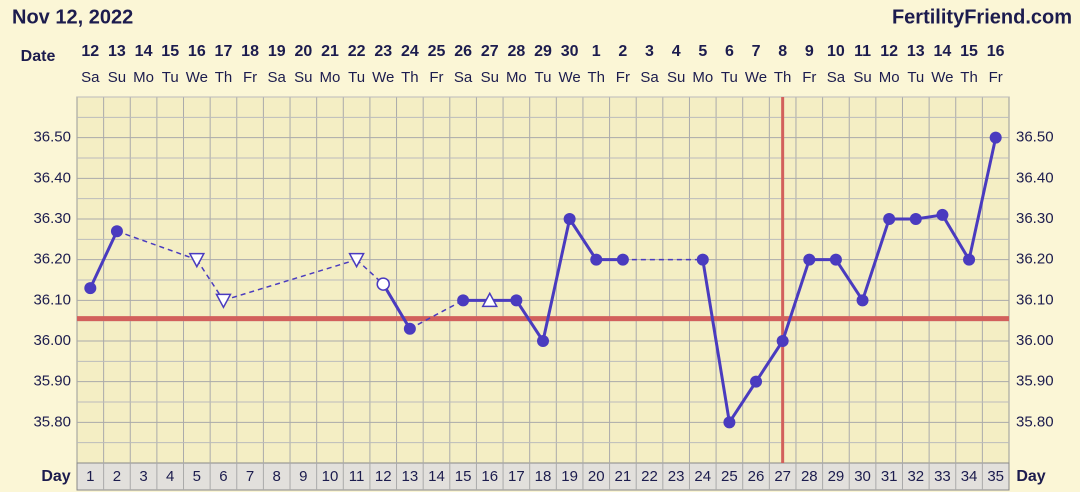 The height and width of the screenshot is (492, 1080). I want to click on line-segment-dashed, so click(436, 314).